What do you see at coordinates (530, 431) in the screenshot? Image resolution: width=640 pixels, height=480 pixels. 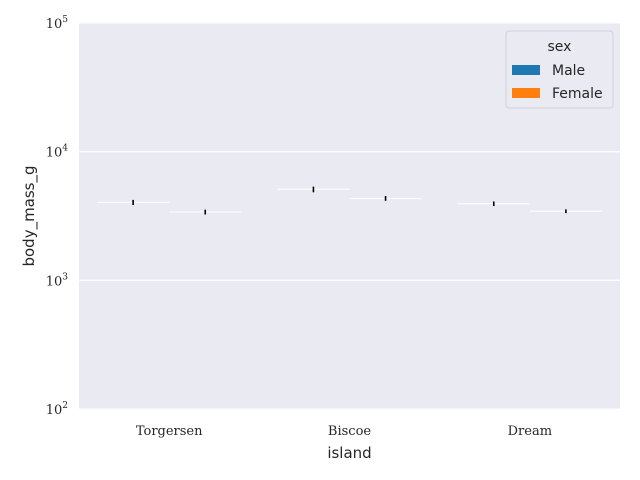 I see `x-tick-label: Dream` at bounding box center [530, 431].